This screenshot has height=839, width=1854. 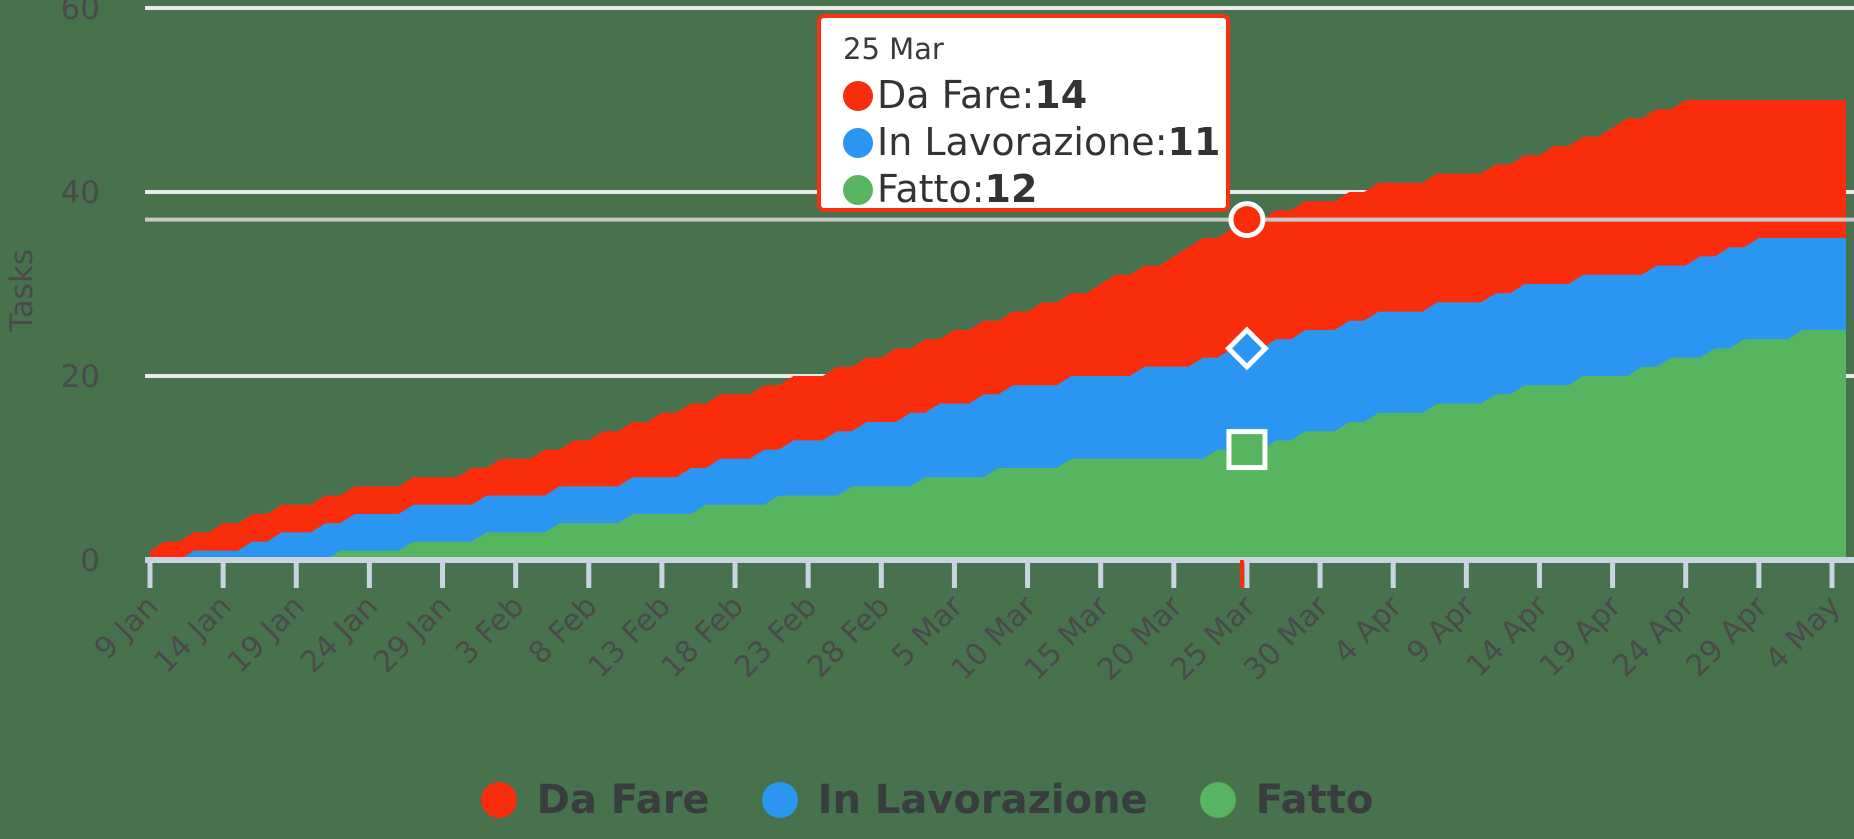 What do you see at coordinates (80, 193) in the screenshot?
I see `y-label-40: 40` at bounding box center [80, 193].